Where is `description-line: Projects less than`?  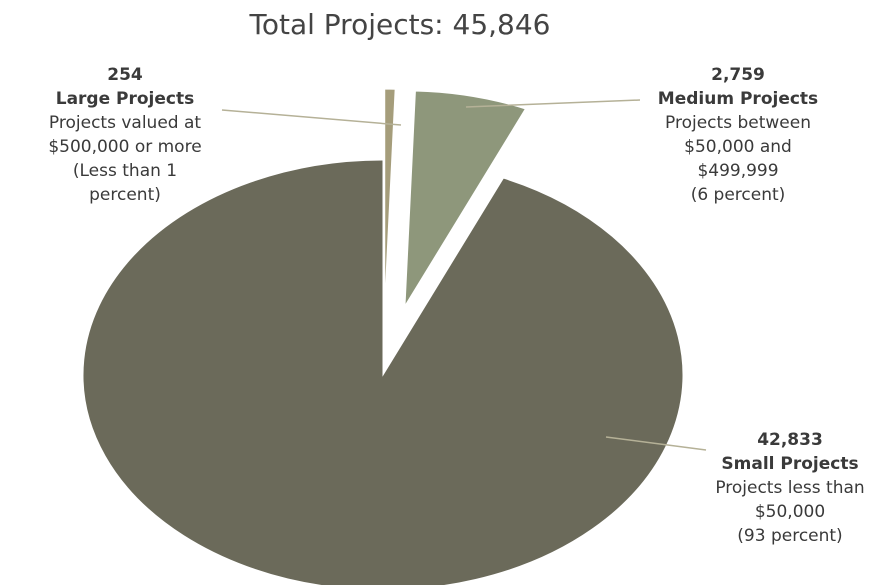 description-line: Projects less than is located at coordinates (789, 488).